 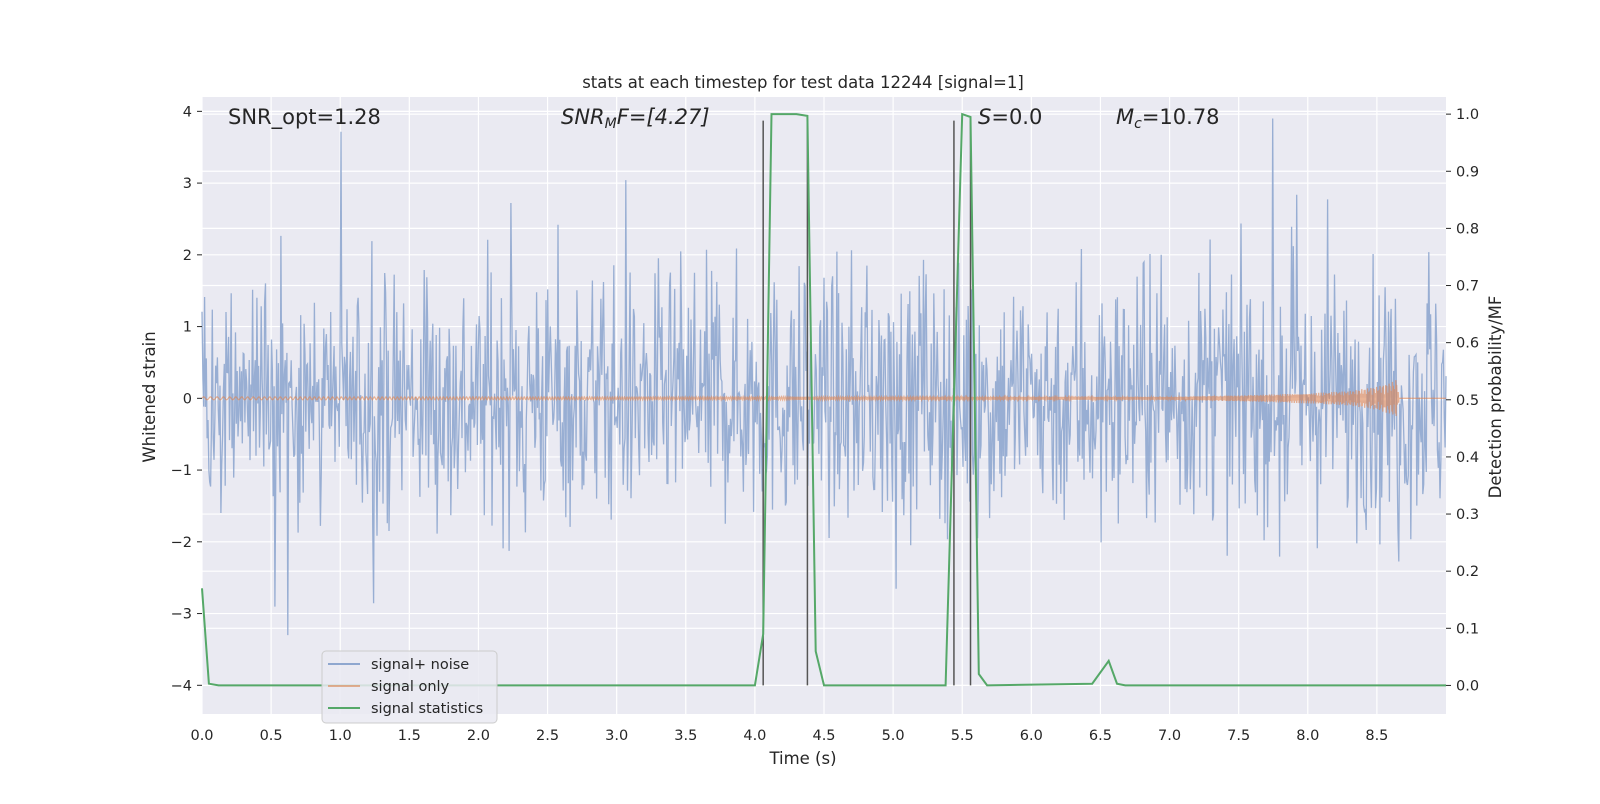 I want to click on y-tick-label-right: 0.2, so click(x=1467, y=572).